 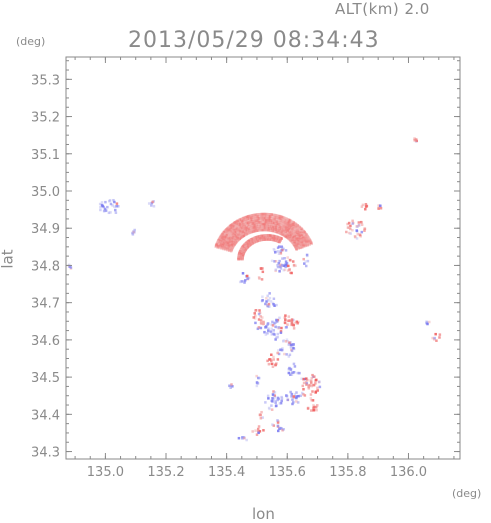 I want to click on y-tick-label: 34.9, so click(x=45, y=229).